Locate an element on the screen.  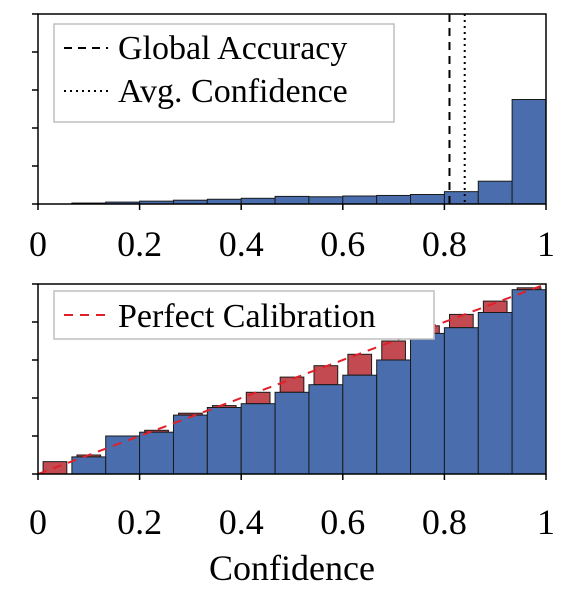
top-legend-box is located at coordinates (224, 73).